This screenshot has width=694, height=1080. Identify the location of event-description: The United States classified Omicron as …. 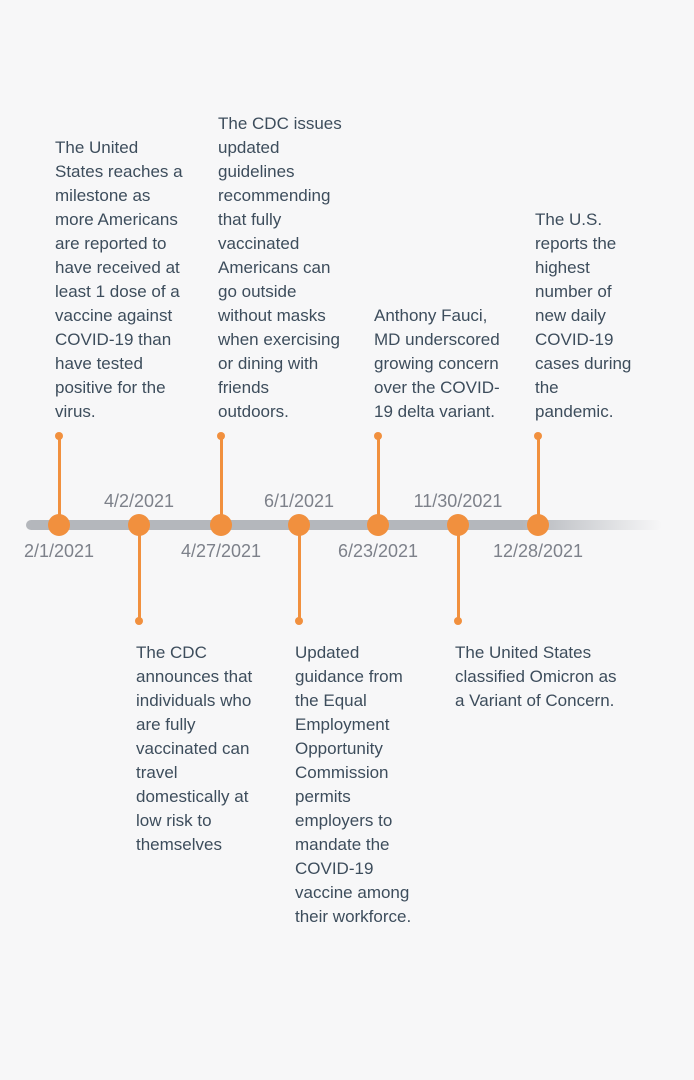
(536, 676).